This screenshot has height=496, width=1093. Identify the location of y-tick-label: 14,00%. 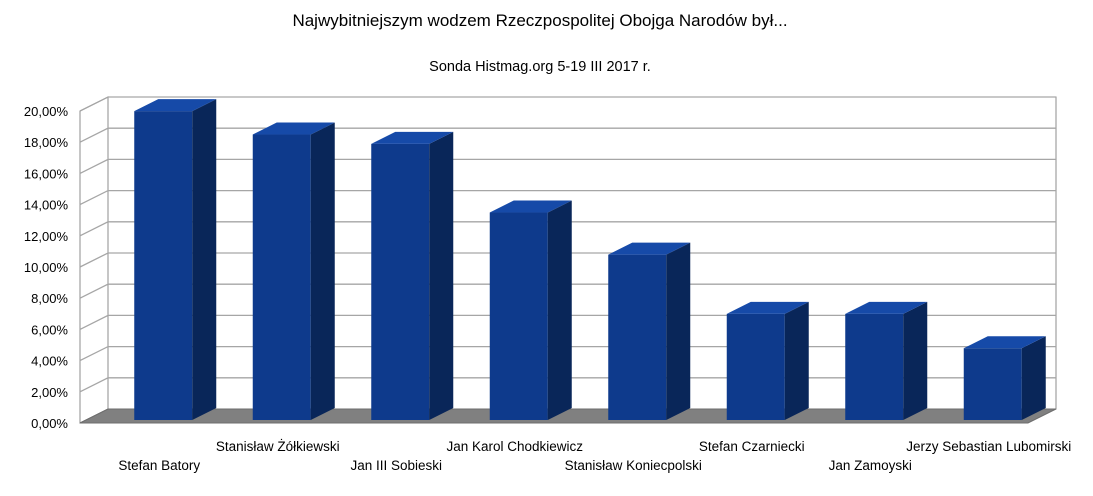
(46, 205).